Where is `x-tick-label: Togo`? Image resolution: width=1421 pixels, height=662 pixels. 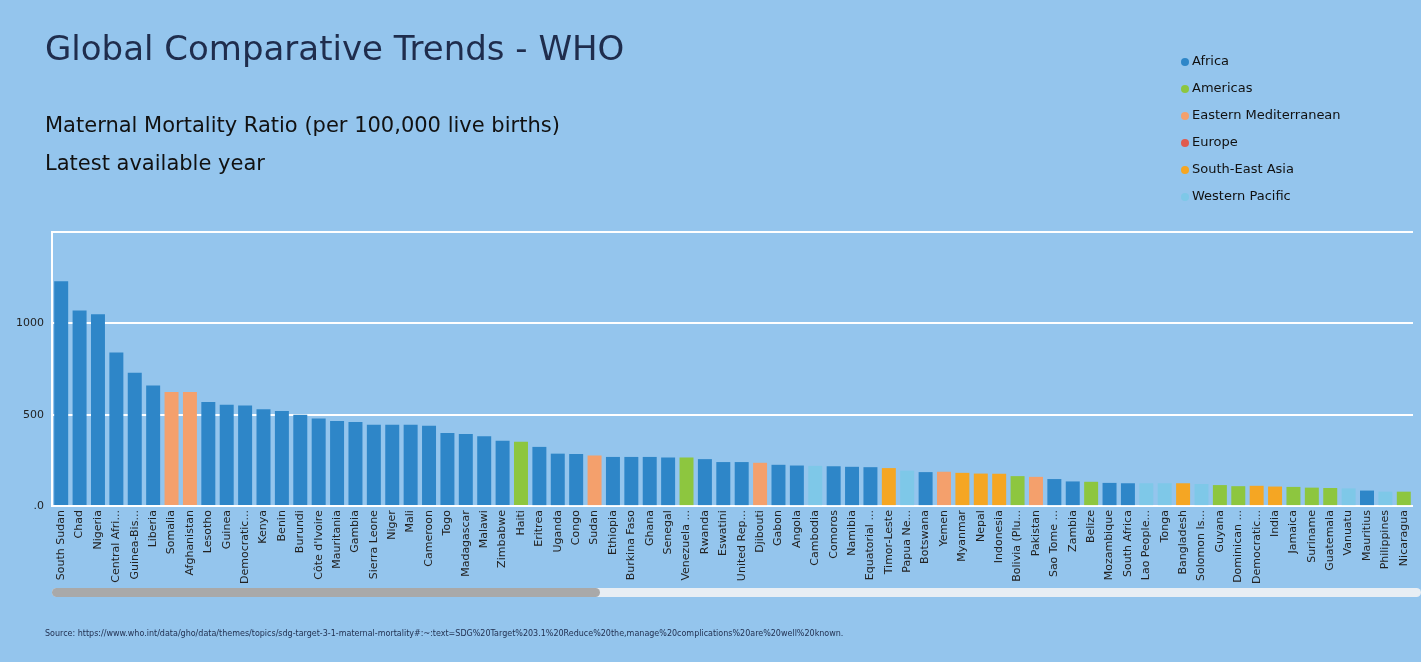
x-tick-label: Togo is located at coordinates (447, 523).